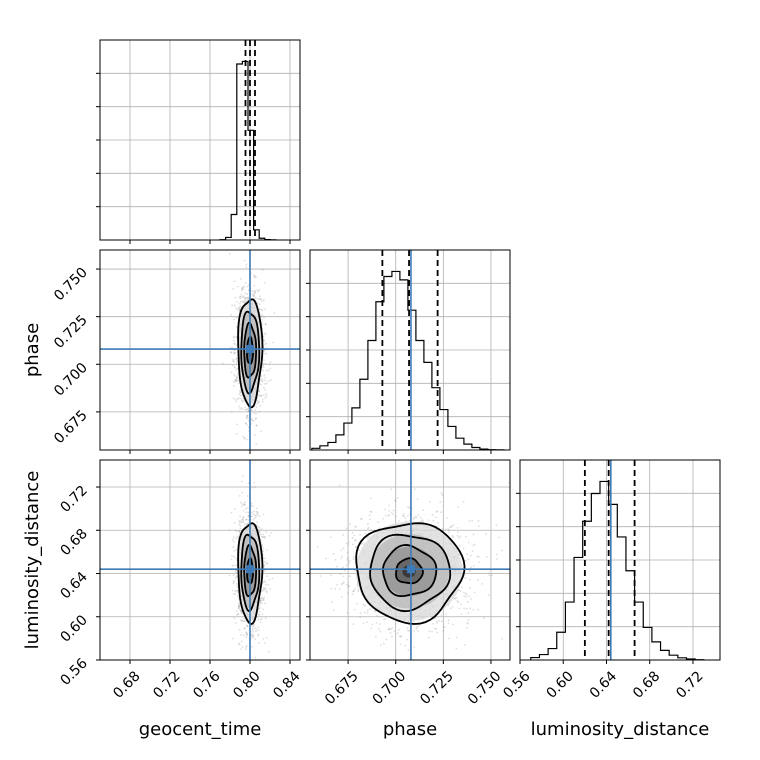 This screenshot has height=760, width=760. I want to click on histogram-panel-phase, so click(408, 351).